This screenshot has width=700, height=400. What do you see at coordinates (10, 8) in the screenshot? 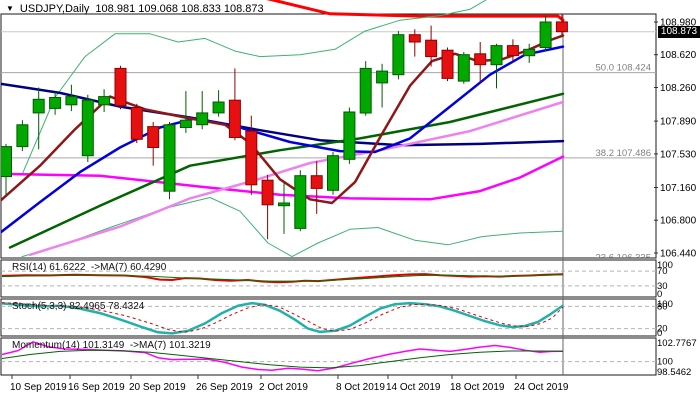
I see `symbol-dropdown-icon: ▼` at bounding box center [10, 8].